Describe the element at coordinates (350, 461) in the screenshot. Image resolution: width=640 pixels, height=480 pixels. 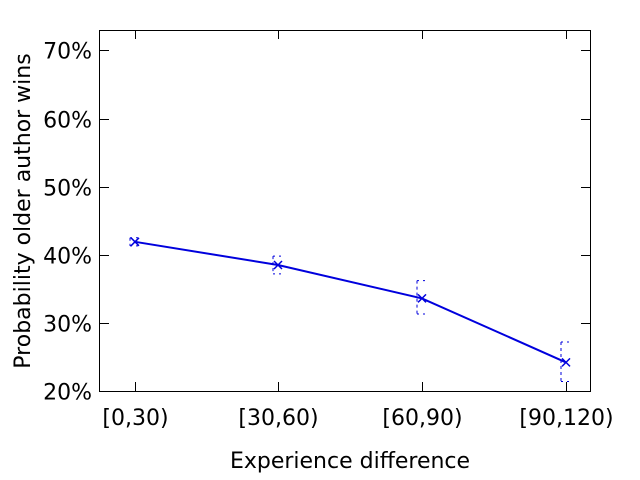
I see `x-axis-label: Experience difference` at that location.